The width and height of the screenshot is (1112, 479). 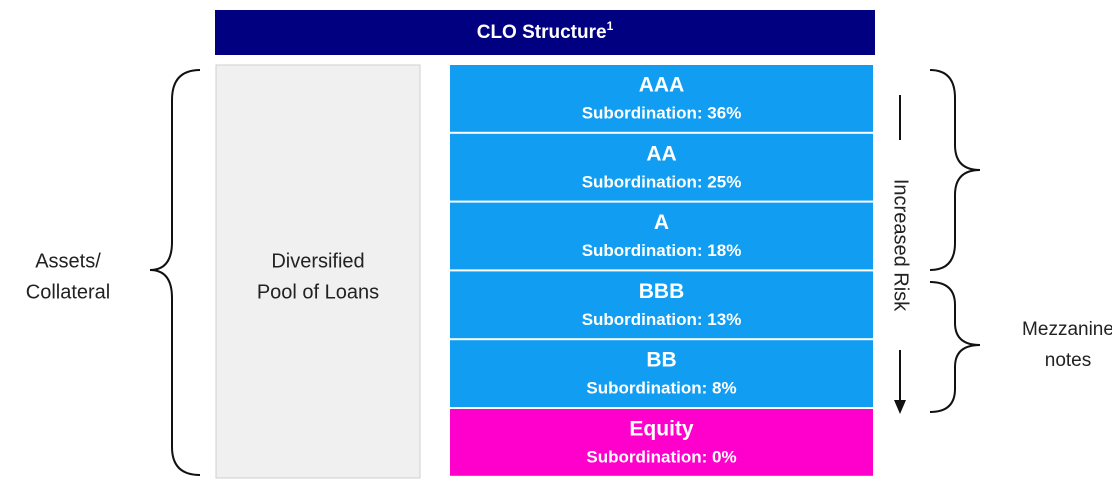 What do you see at coordinates (901, 245) in the screenshot?
I see `risk-label: Increased Risk` at bounding box center [901, 245].